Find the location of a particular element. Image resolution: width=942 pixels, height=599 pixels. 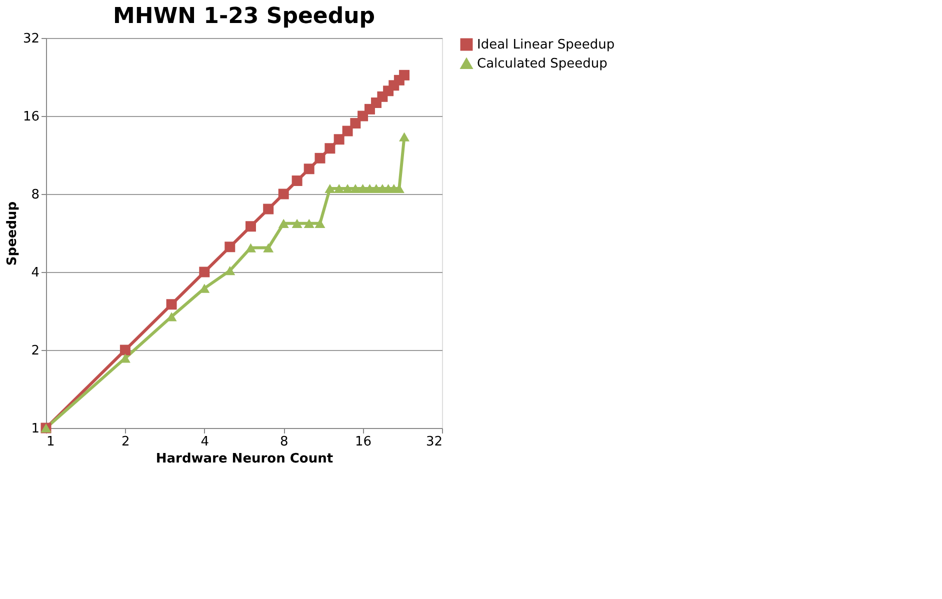

y-tick-label: 1 is located at coordinates (35, 429).